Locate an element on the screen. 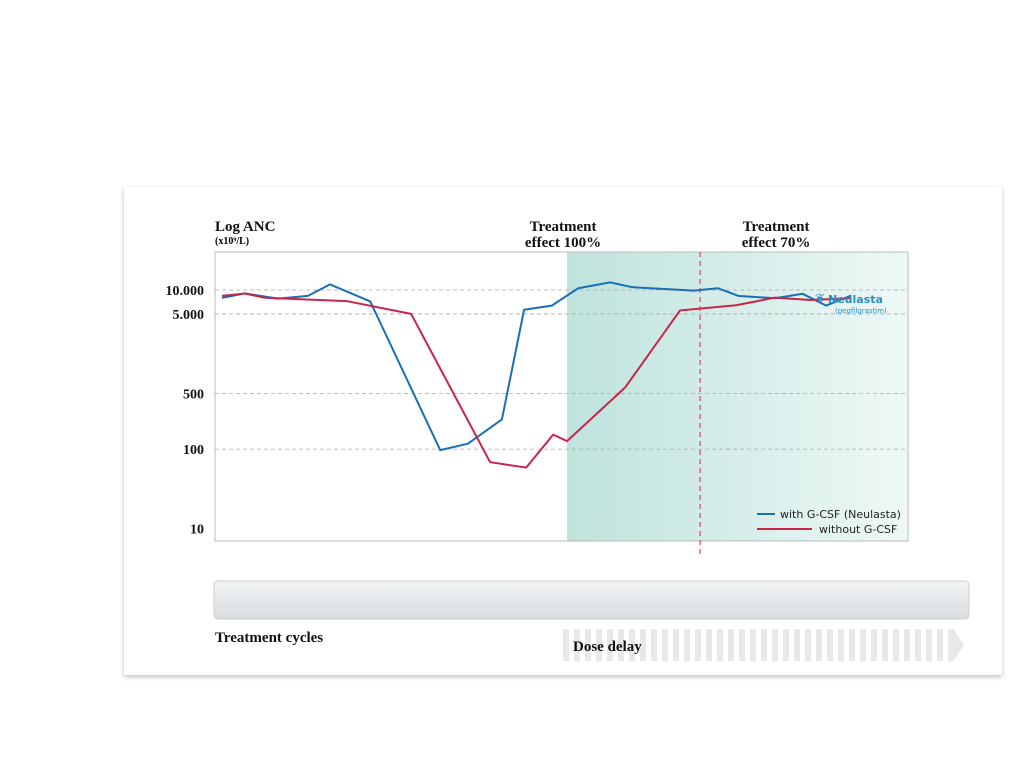 This screenshot has height=768, width=1024. arrow-head is located at coordinates (958, 645).